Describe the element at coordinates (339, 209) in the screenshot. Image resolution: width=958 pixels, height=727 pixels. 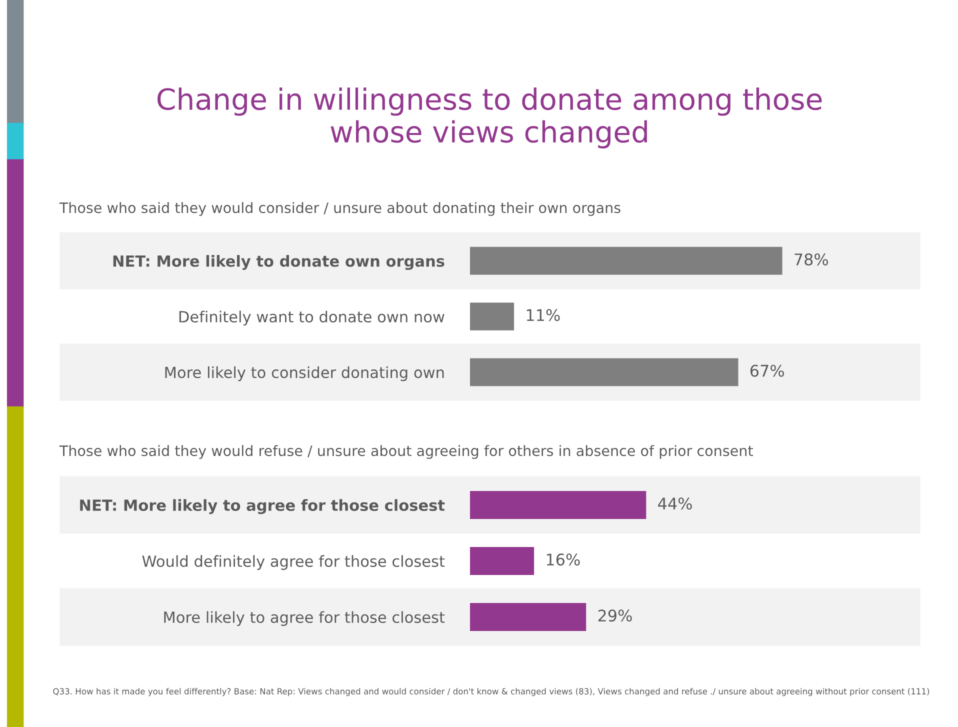
I see `text: Those who said they would consider / unsure about donating their own organs` at that location.